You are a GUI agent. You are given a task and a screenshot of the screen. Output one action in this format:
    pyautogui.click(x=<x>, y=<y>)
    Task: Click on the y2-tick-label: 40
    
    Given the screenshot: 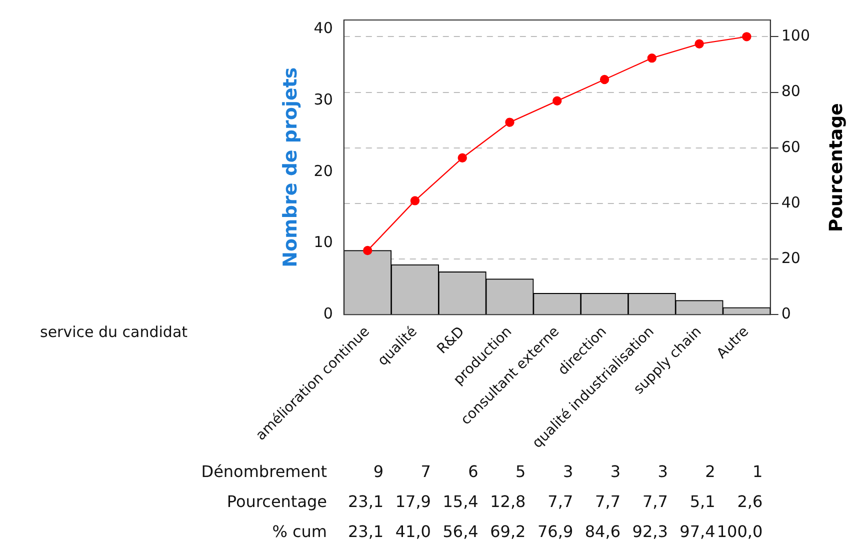 What is the action you would take?
    pyautogui.click(x=790, y=202)
    